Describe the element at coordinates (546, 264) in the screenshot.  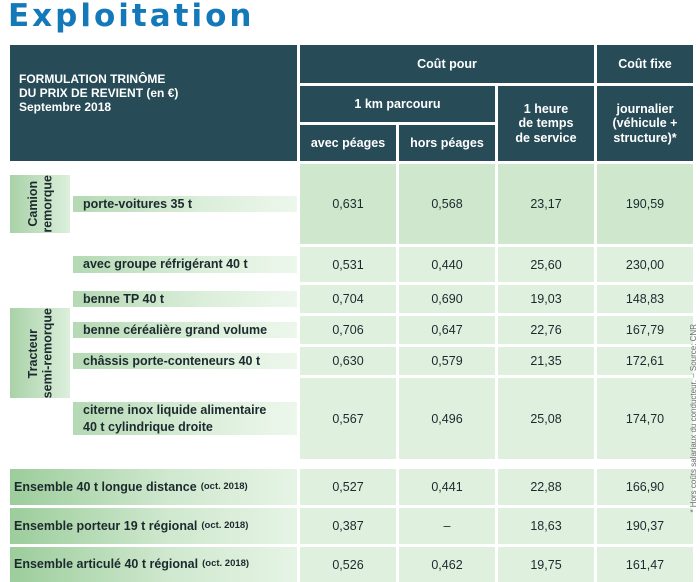
I see `cell-heure: 25,60` at that location.